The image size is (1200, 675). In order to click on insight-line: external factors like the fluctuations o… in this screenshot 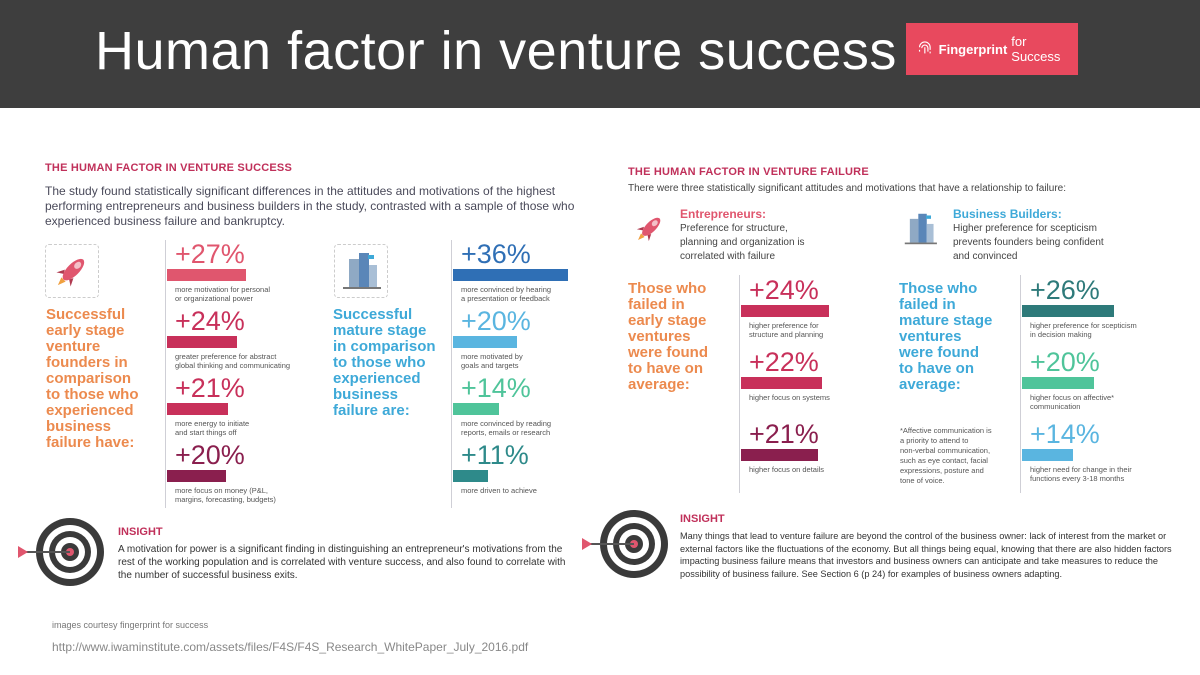, I will do `click(926, 548)`.